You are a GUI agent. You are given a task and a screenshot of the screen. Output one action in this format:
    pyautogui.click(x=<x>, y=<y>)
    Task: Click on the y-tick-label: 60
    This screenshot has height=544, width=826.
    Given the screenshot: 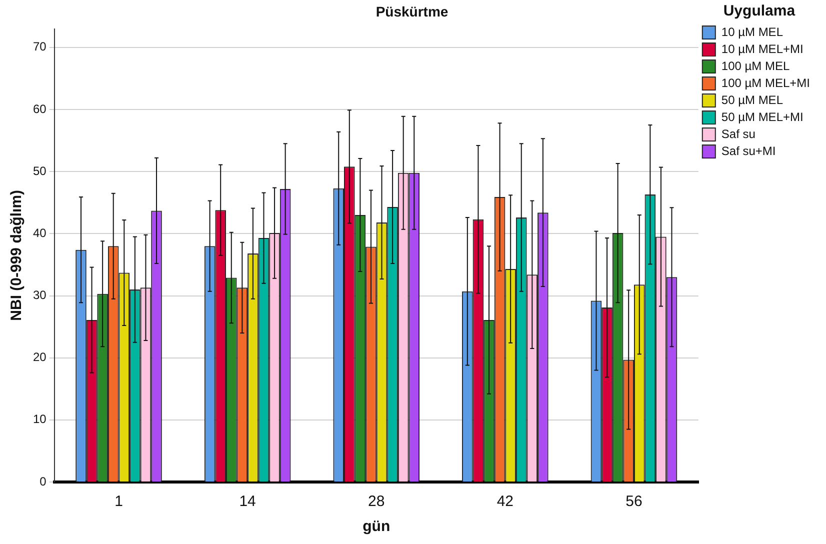 What is the action you would take?
    pyautogui.click(x=39, y=109)
    